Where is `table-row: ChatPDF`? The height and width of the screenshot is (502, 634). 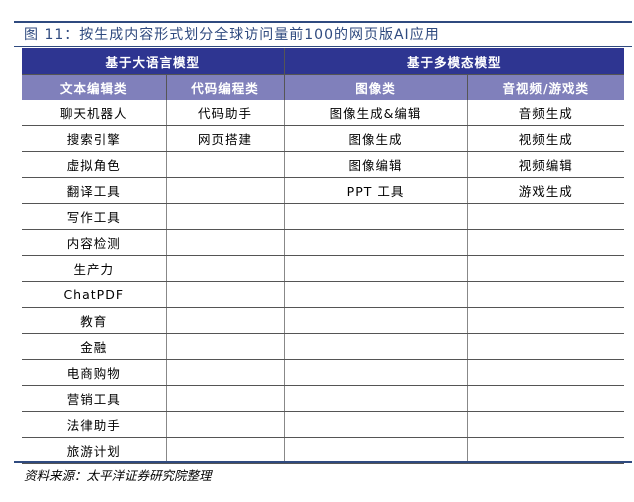
table-row: ChatPDF is located at coordinates (323, 294).